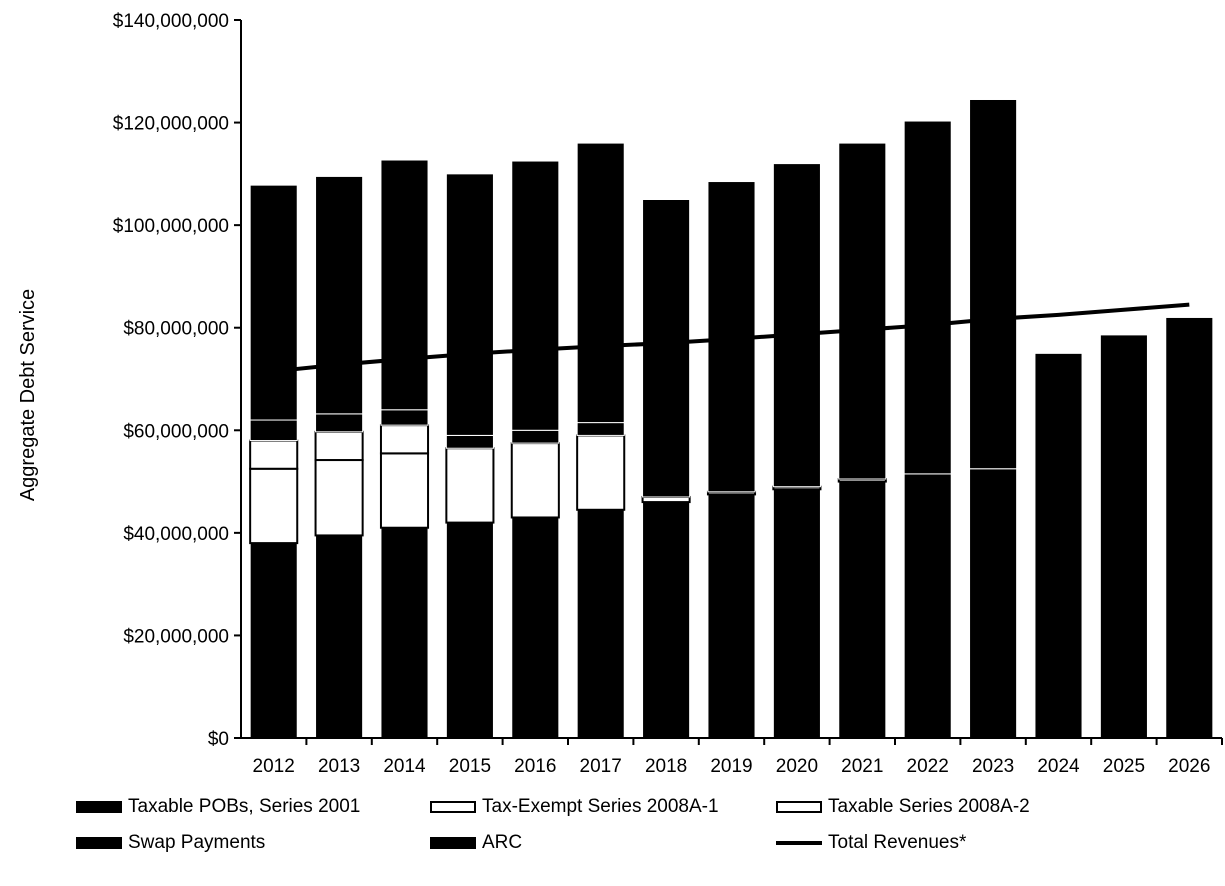 Image resolution: width=1225 pixels, height=886 pixels. What do you see at coordinates (171, 226) in the screenshot?
I see `y-tick-label: $100,000,000` at bounding box center [171, 226].